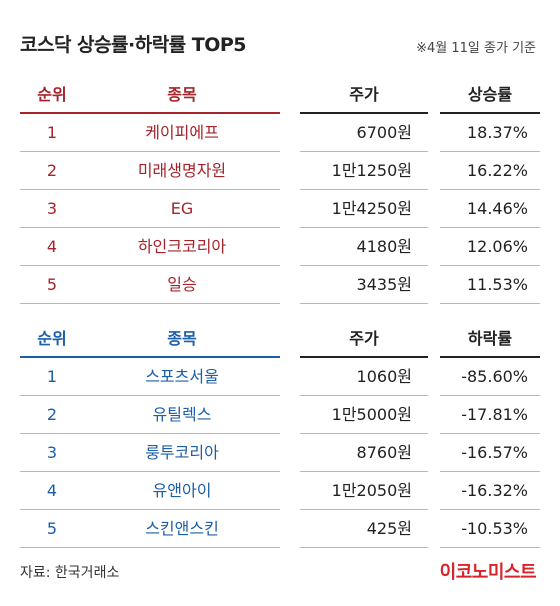 The width and height of the screenshot is (560, 606). What do you see at coordinates (133, 45) in the screenshot?
I see `chart-title: 코스닥 상승률·하락률 TOP5` at bounding box center [133, 45].